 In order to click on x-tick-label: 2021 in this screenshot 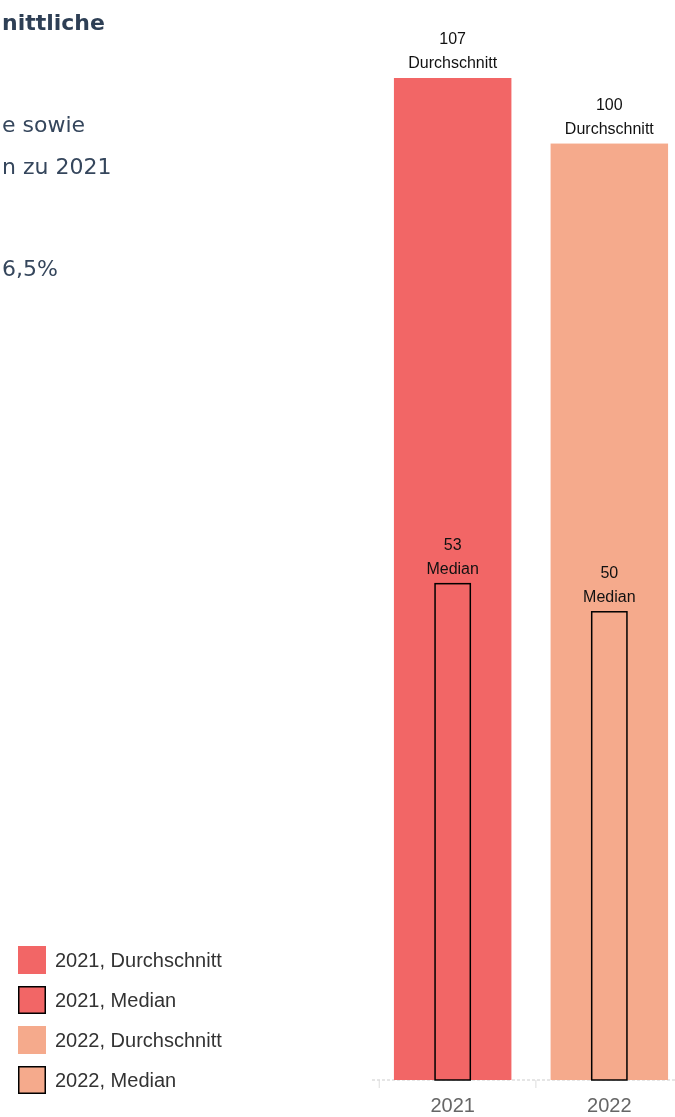, I will do `click(452, 1105)`.